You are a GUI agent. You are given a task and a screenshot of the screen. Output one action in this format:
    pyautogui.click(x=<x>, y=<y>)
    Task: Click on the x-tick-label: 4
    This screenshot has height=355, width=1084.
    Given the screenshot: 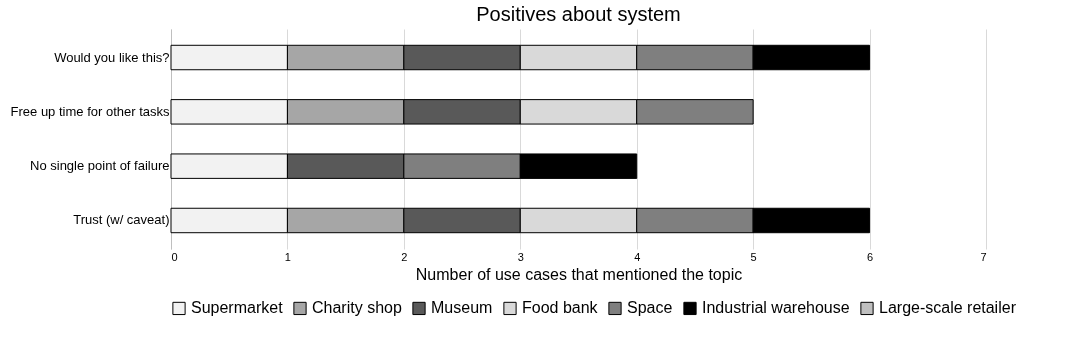 What is the action you would take?
    pyautogui.click(x=637, y=256)
    